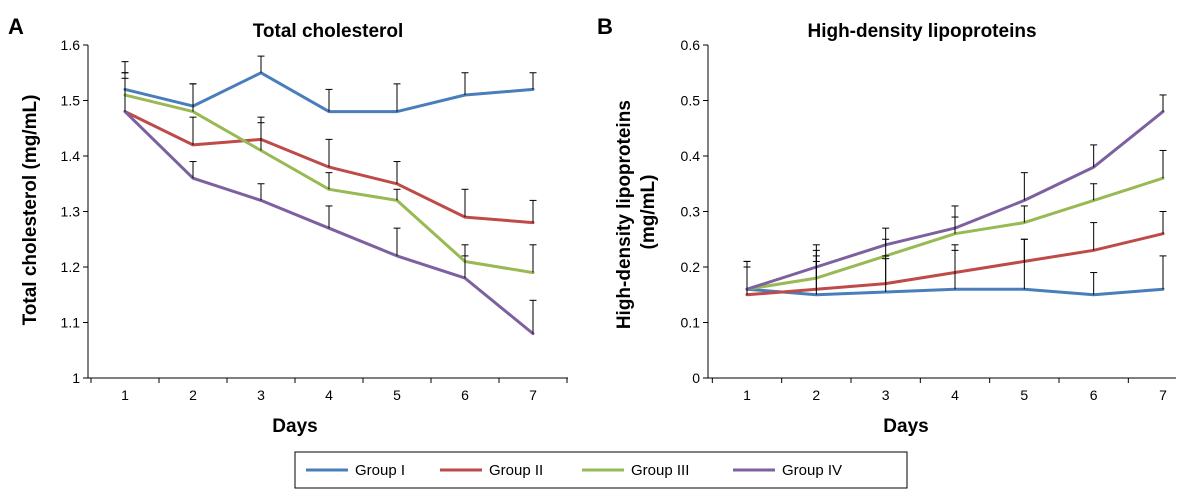 The width and height of the screenshot is (1178, 491). What do you see at coordinates (691, 212) in the screenshot?
I see `y-tick-label-b: 0.3` at bounding box center [691, 212].